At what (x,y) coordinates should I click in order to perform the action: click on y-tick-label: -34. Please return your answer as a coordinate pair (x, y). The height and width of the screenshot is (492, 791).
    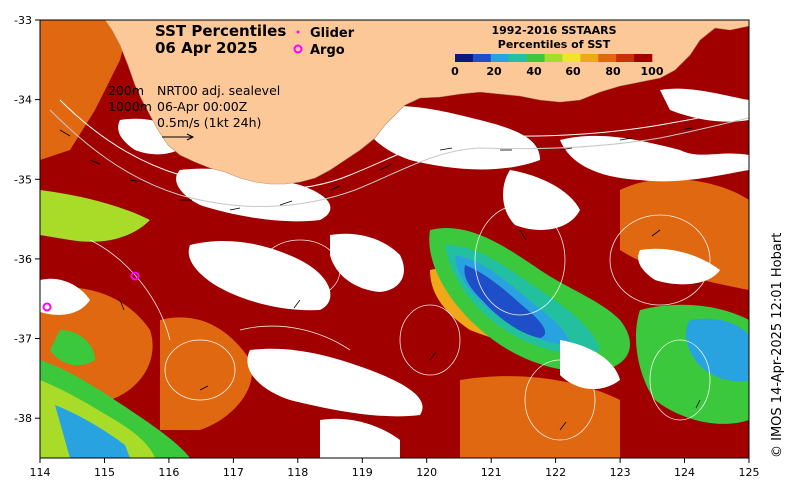
    Looking at the image, I should click on (23, 100).